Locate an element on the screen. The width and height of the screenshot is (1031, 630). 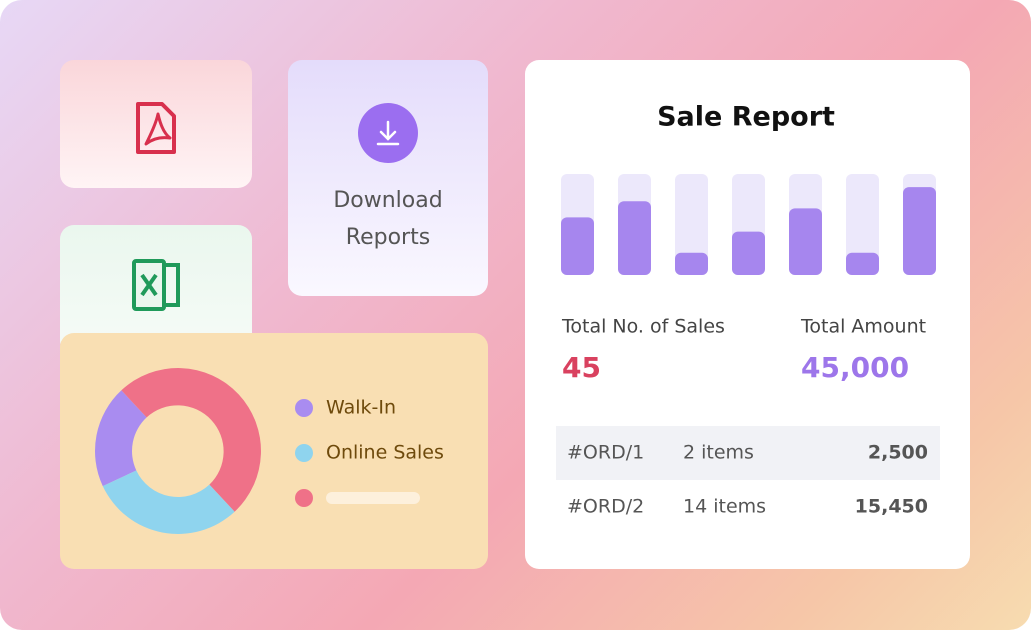
report-title: Sale Report is located at coordinates (746, 117).